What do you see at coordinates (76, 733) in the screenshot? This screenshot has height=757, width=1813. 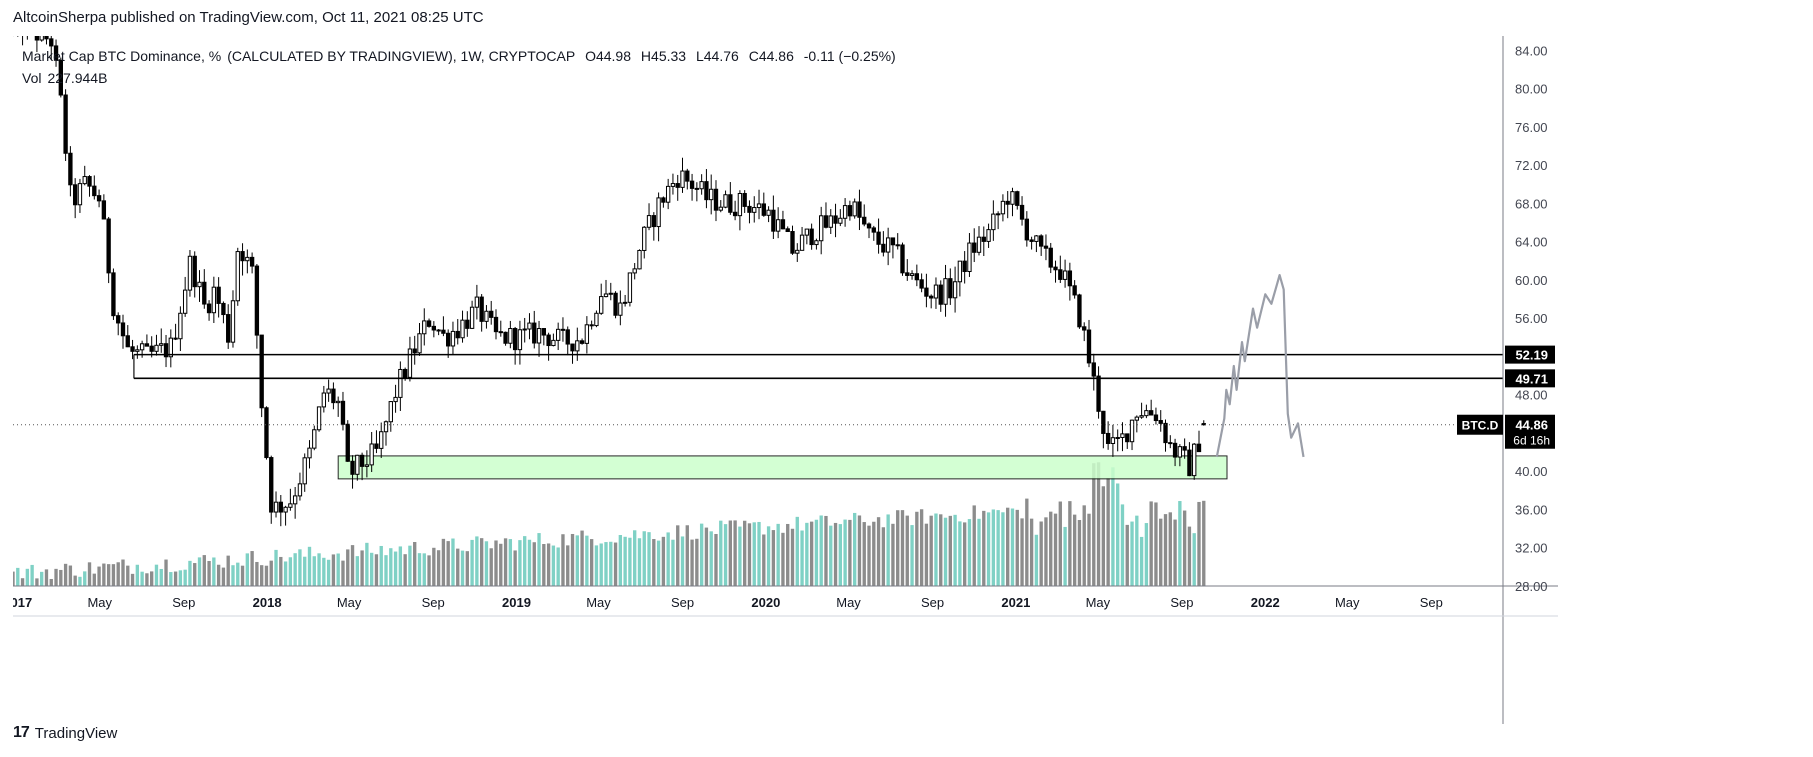 I see `brand-name: TradingView` at bounding box center [76, 733].